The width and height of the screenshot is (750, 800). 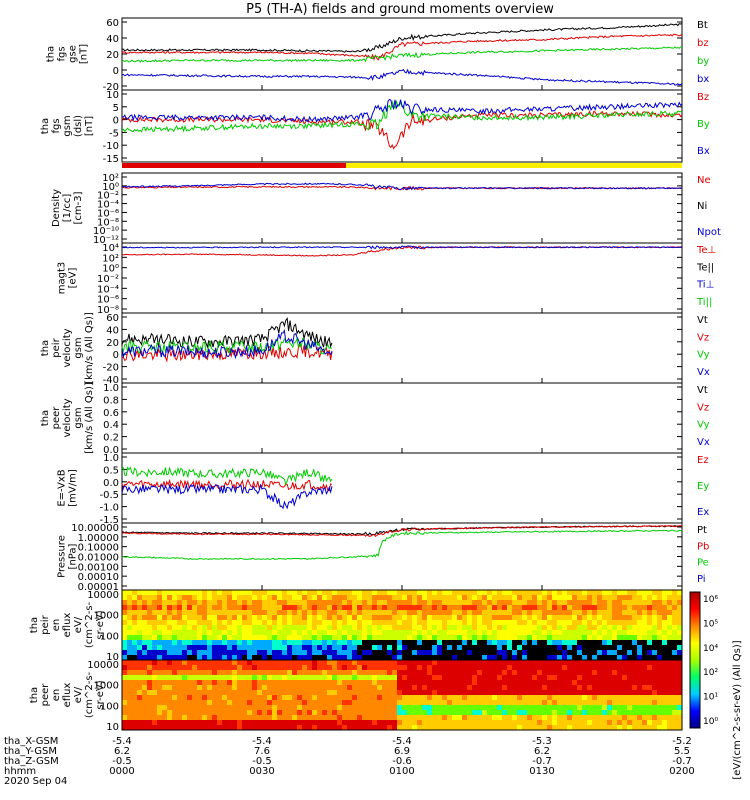 I want to click on colorbar-tick: 10⁰, so click(x=710, y=722).